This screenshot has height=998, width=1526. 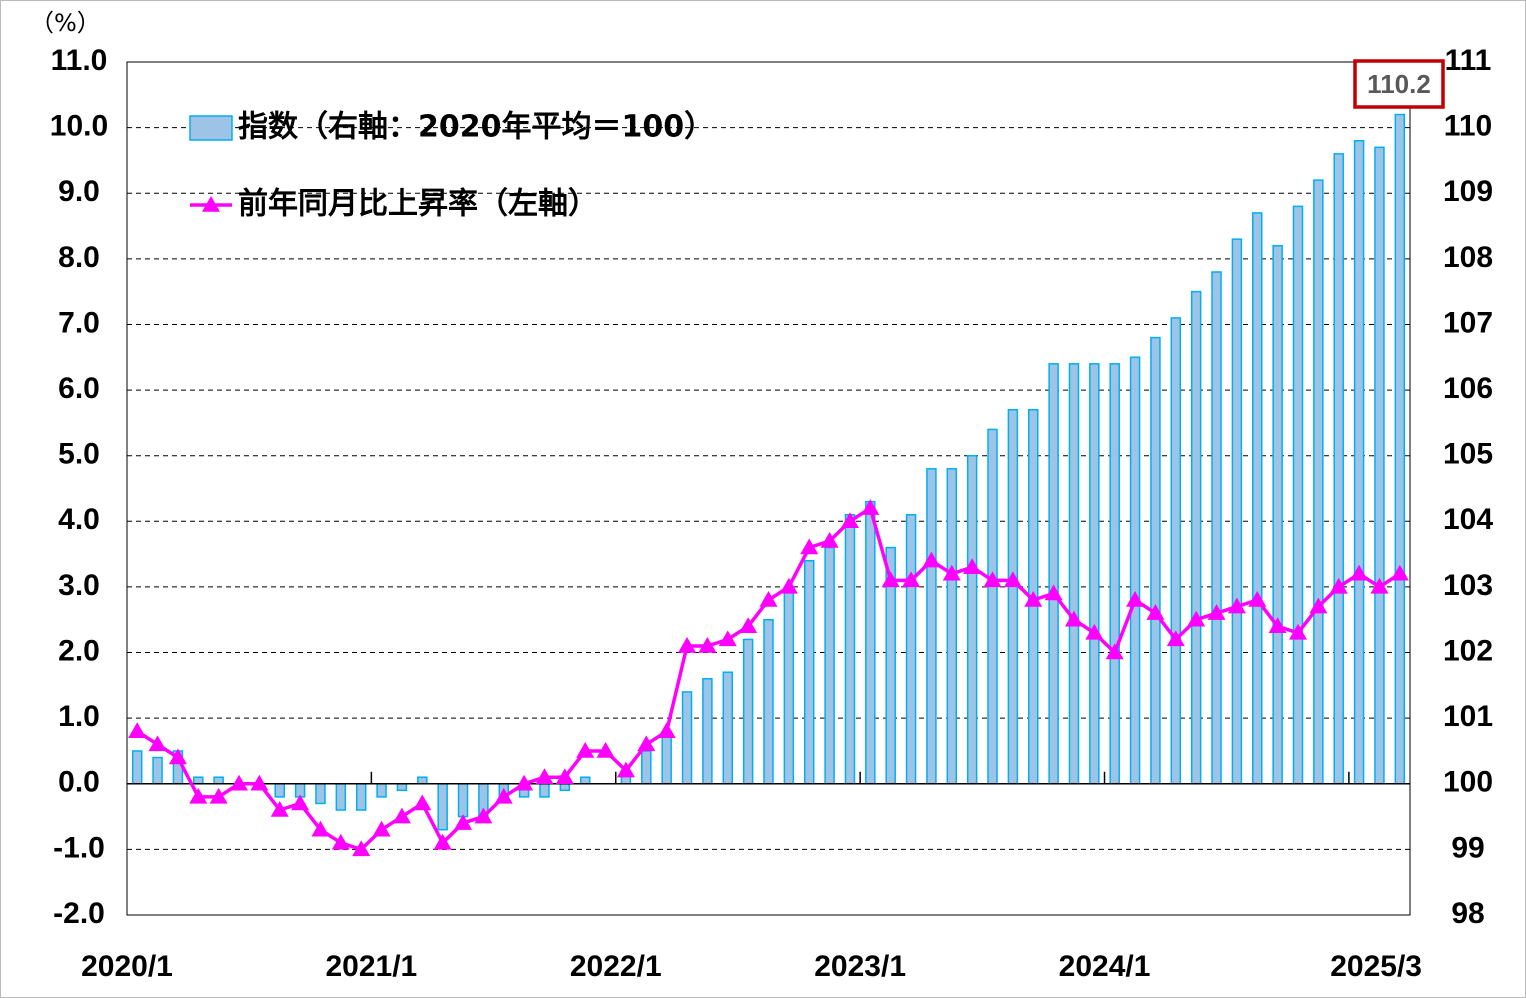 What do you see at coordinates (1468, 60) in the screenshot?
I see `y2-tick-label: 111` at bounding box center [1468, 60].